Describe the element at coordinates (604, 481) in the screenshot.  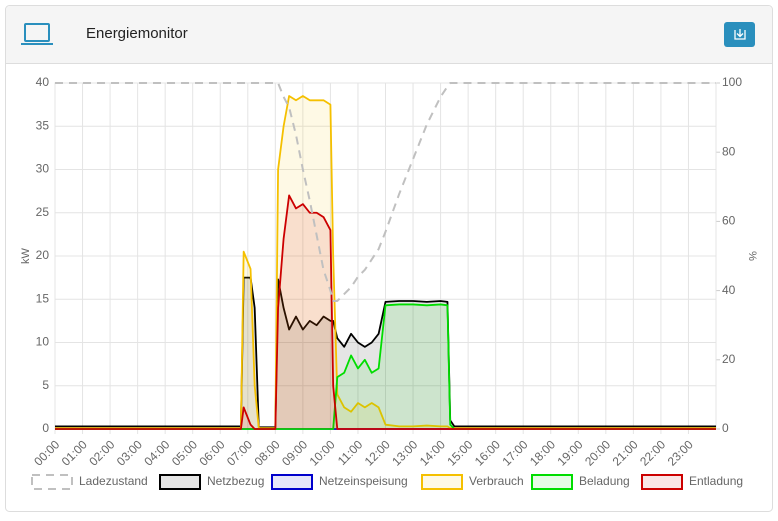
I see `legend-label: Beladung` at that location.